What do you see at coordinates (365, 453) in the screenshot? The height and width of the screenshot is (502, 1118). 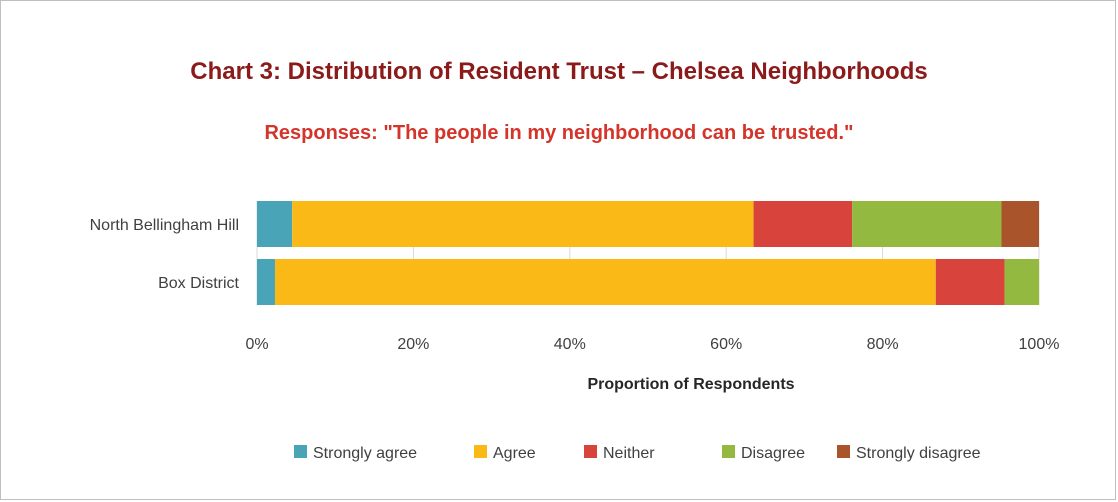 I see `legend-label: Strongly agree` at bounding box center [365, 453].